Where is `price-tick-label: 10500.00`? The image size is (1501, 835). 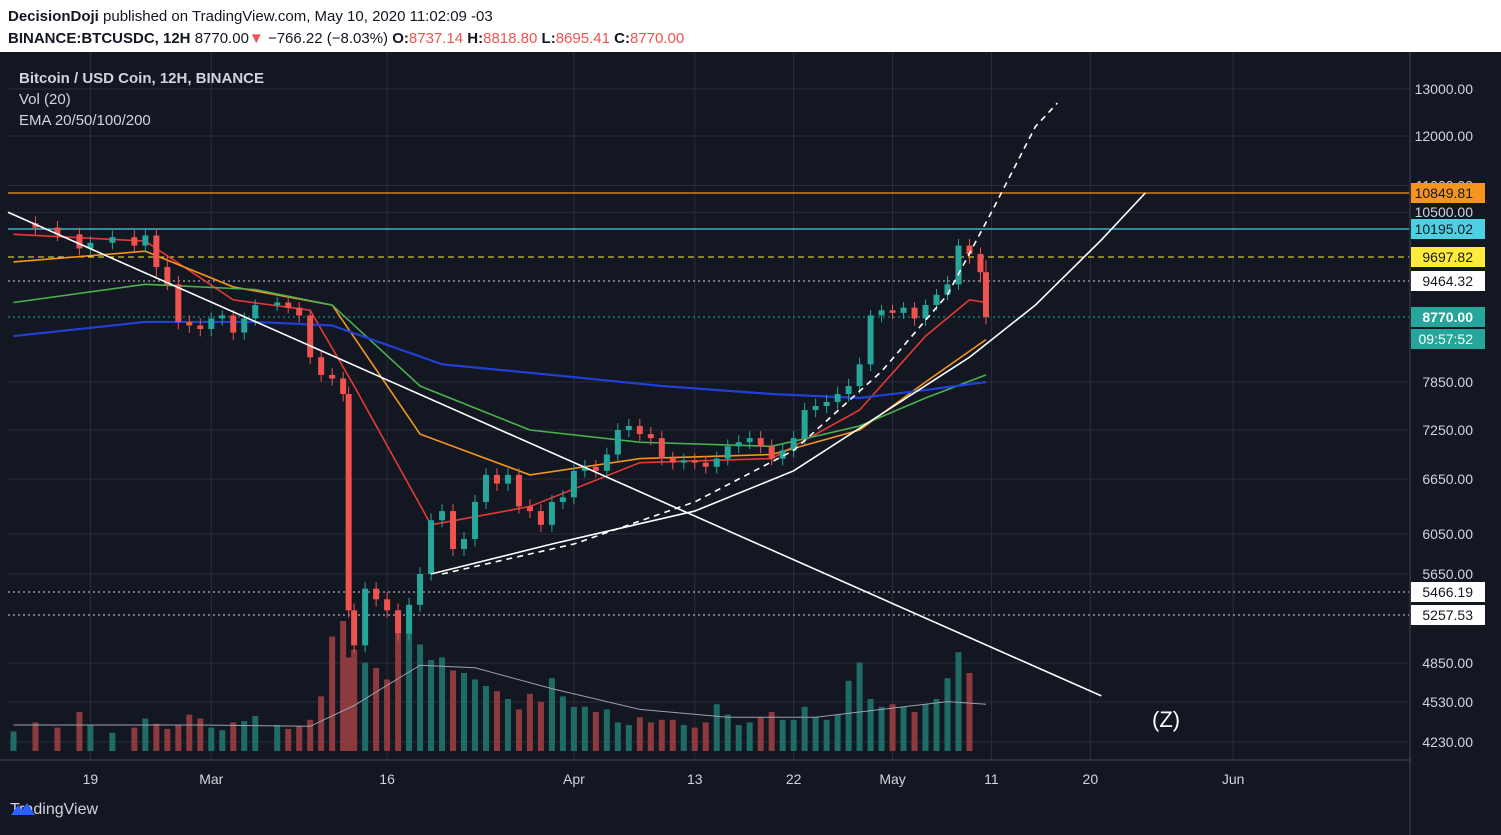
price-tick-label: 10500.00 is located at coordinates (1444, 212).